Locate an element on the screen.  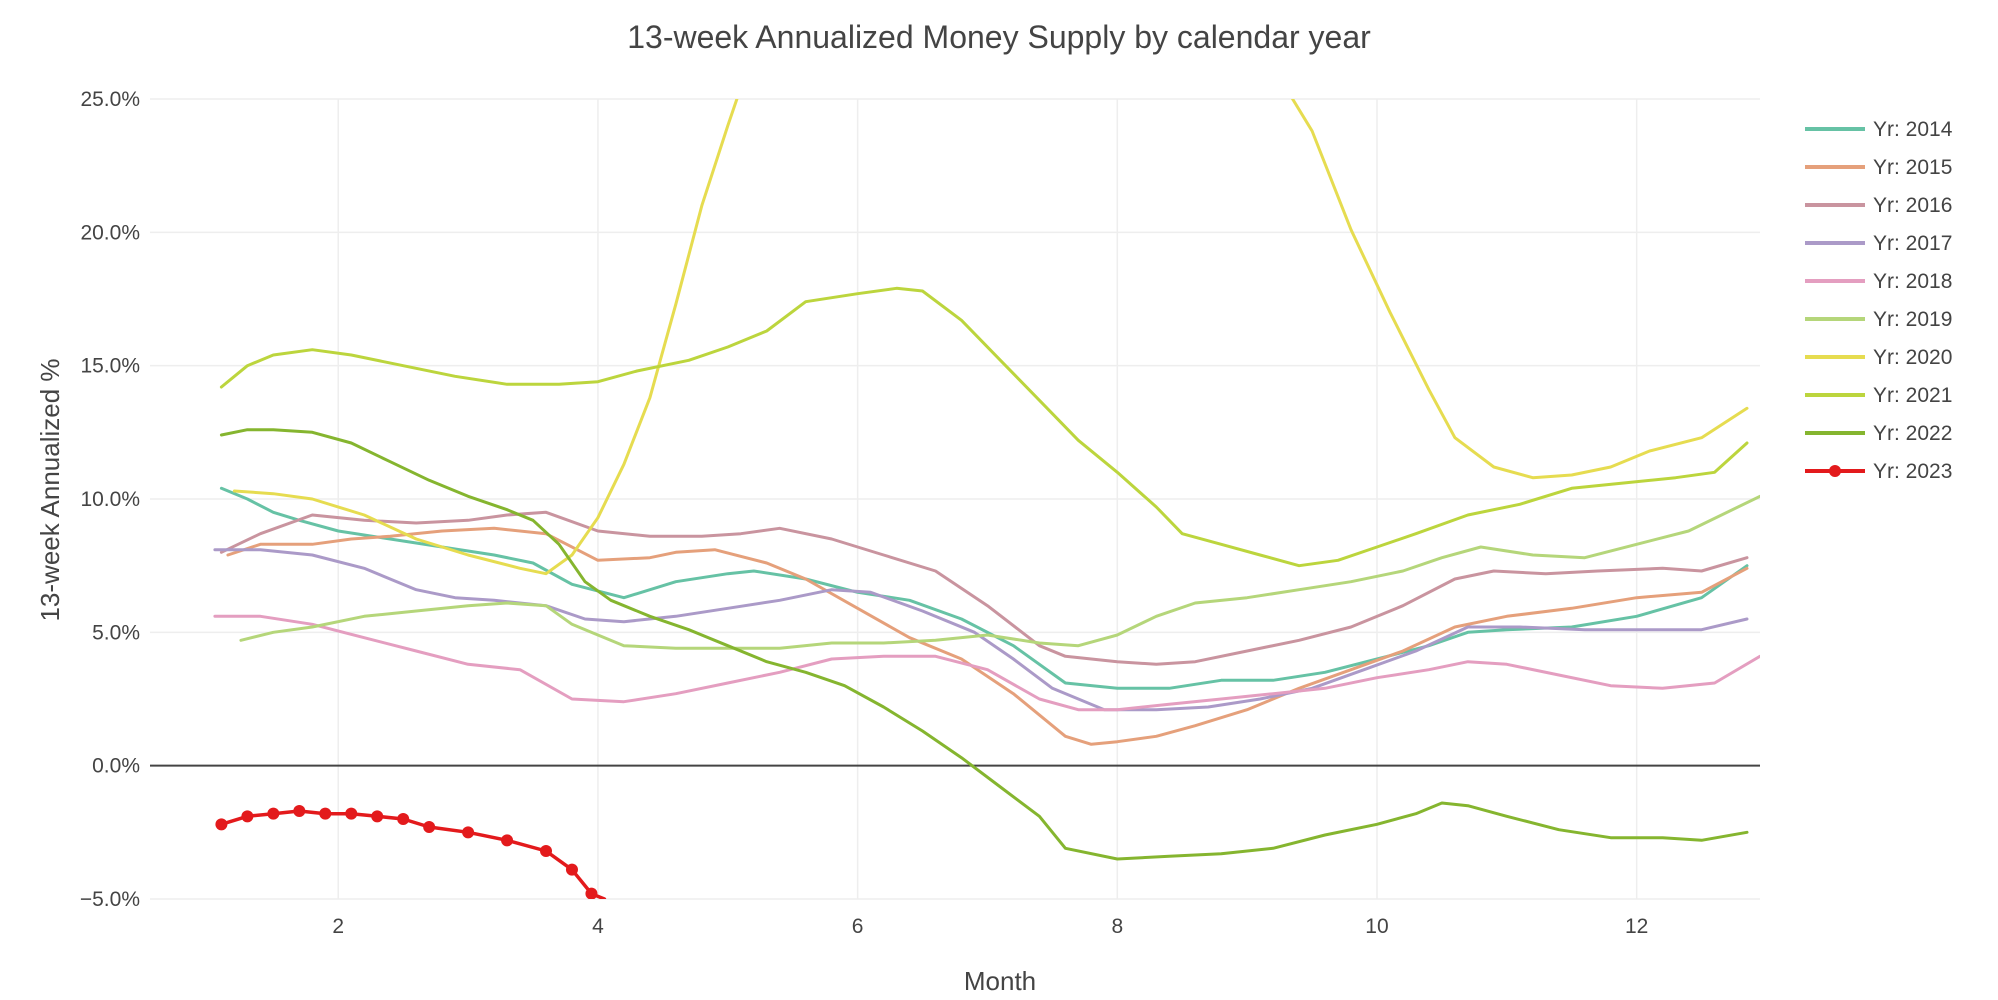
legend-item-yr-2022: Yr: 2022 is located at coordinates (1878, 433).